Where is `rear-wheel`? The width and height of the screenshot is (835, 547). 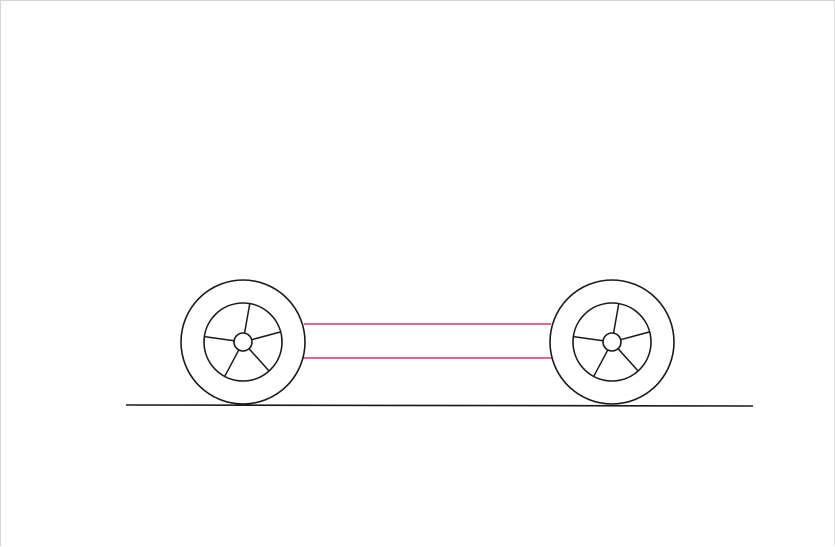 rear-wheel is located at coordinates (243, 342).